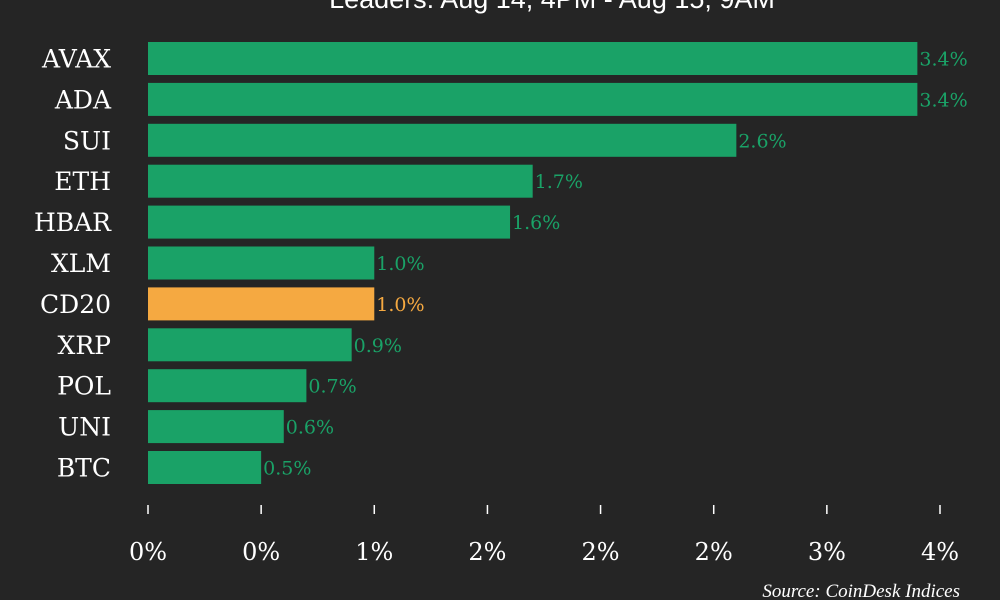  Describe the element at coordinates (227, 386) in the screenshot. I see `bar-pol` at that location.